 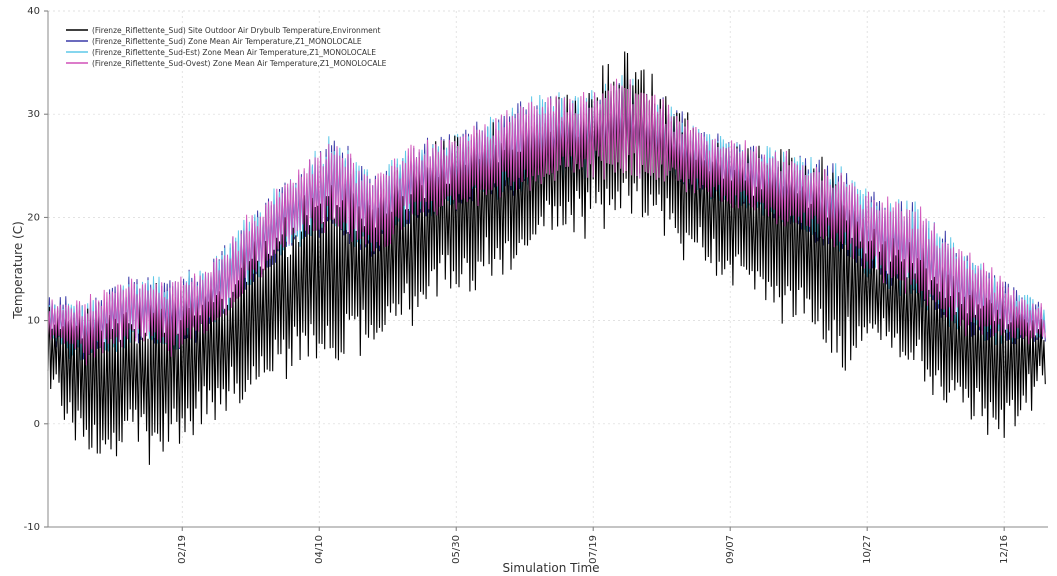 I want to click on x-tick-label: 12/16, so click(x=1004, y=549).